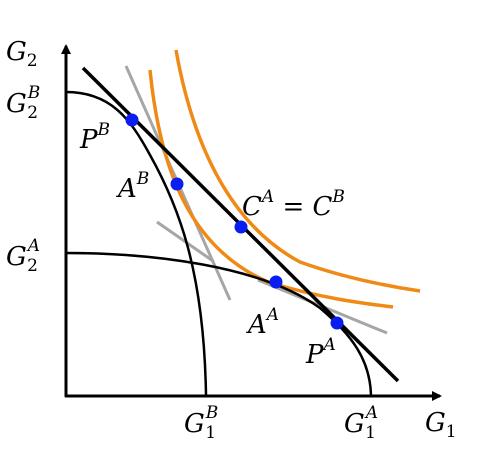  I want to click on tick-label-g1b: GB 1, so click(201, 423).